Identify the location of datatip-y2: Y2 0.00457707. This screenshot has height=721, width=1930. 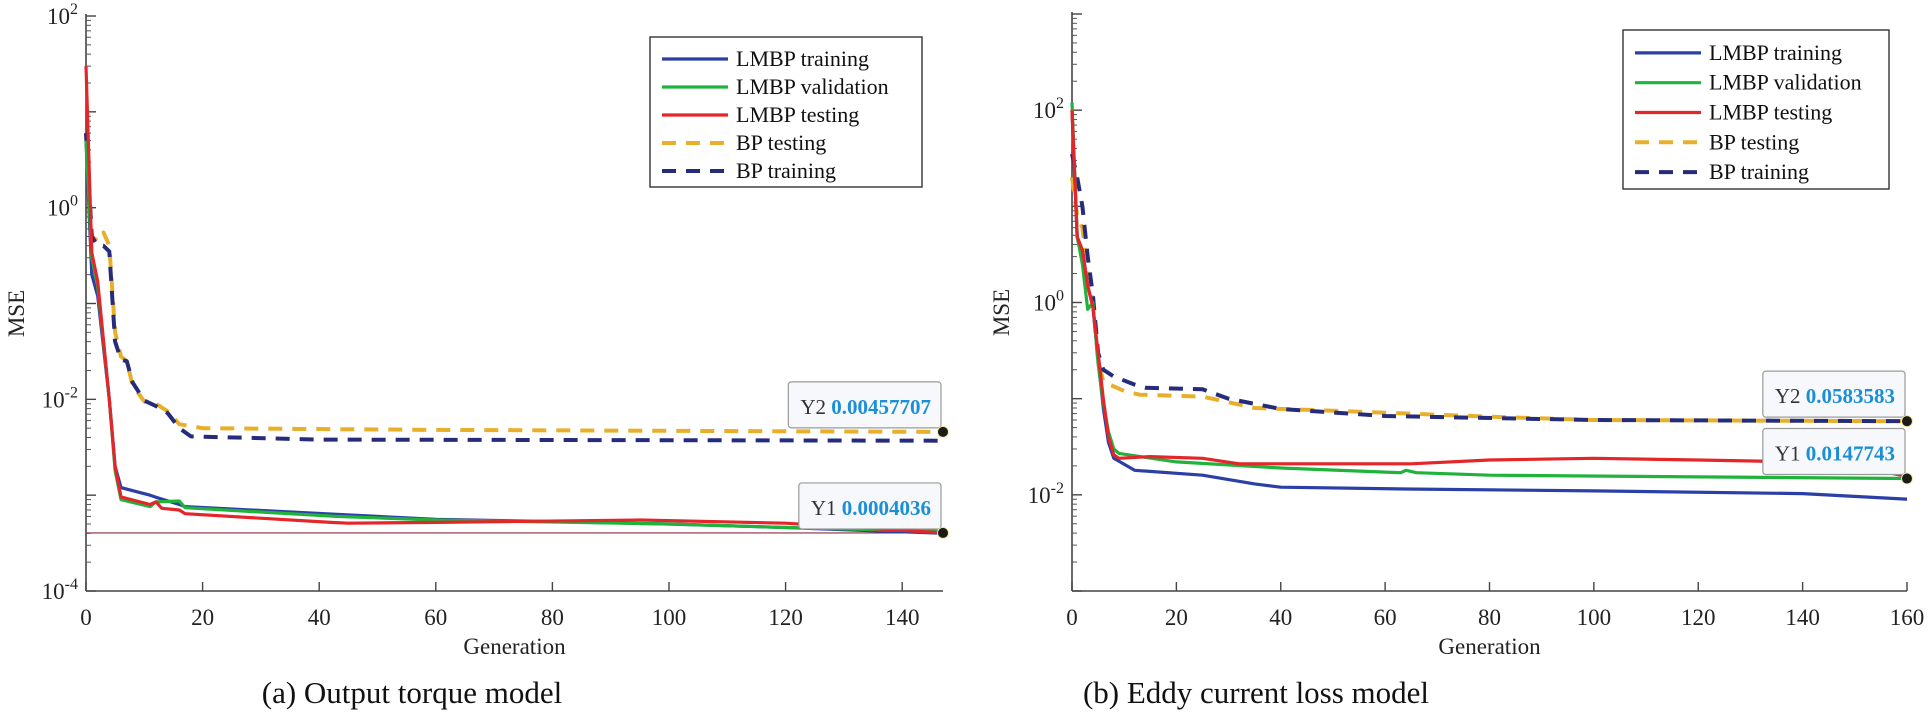
(868, 409).